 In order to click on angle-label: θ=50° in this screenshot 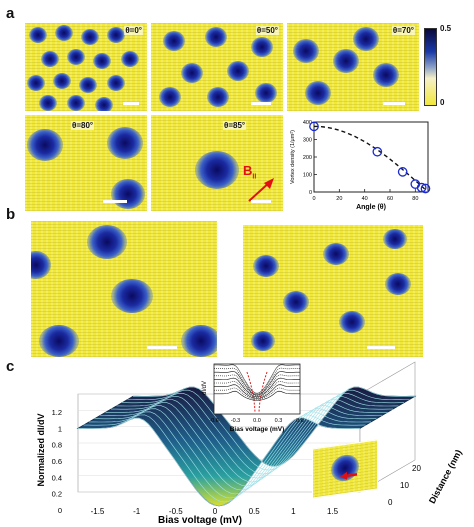, I will do `click(267, 30)`.